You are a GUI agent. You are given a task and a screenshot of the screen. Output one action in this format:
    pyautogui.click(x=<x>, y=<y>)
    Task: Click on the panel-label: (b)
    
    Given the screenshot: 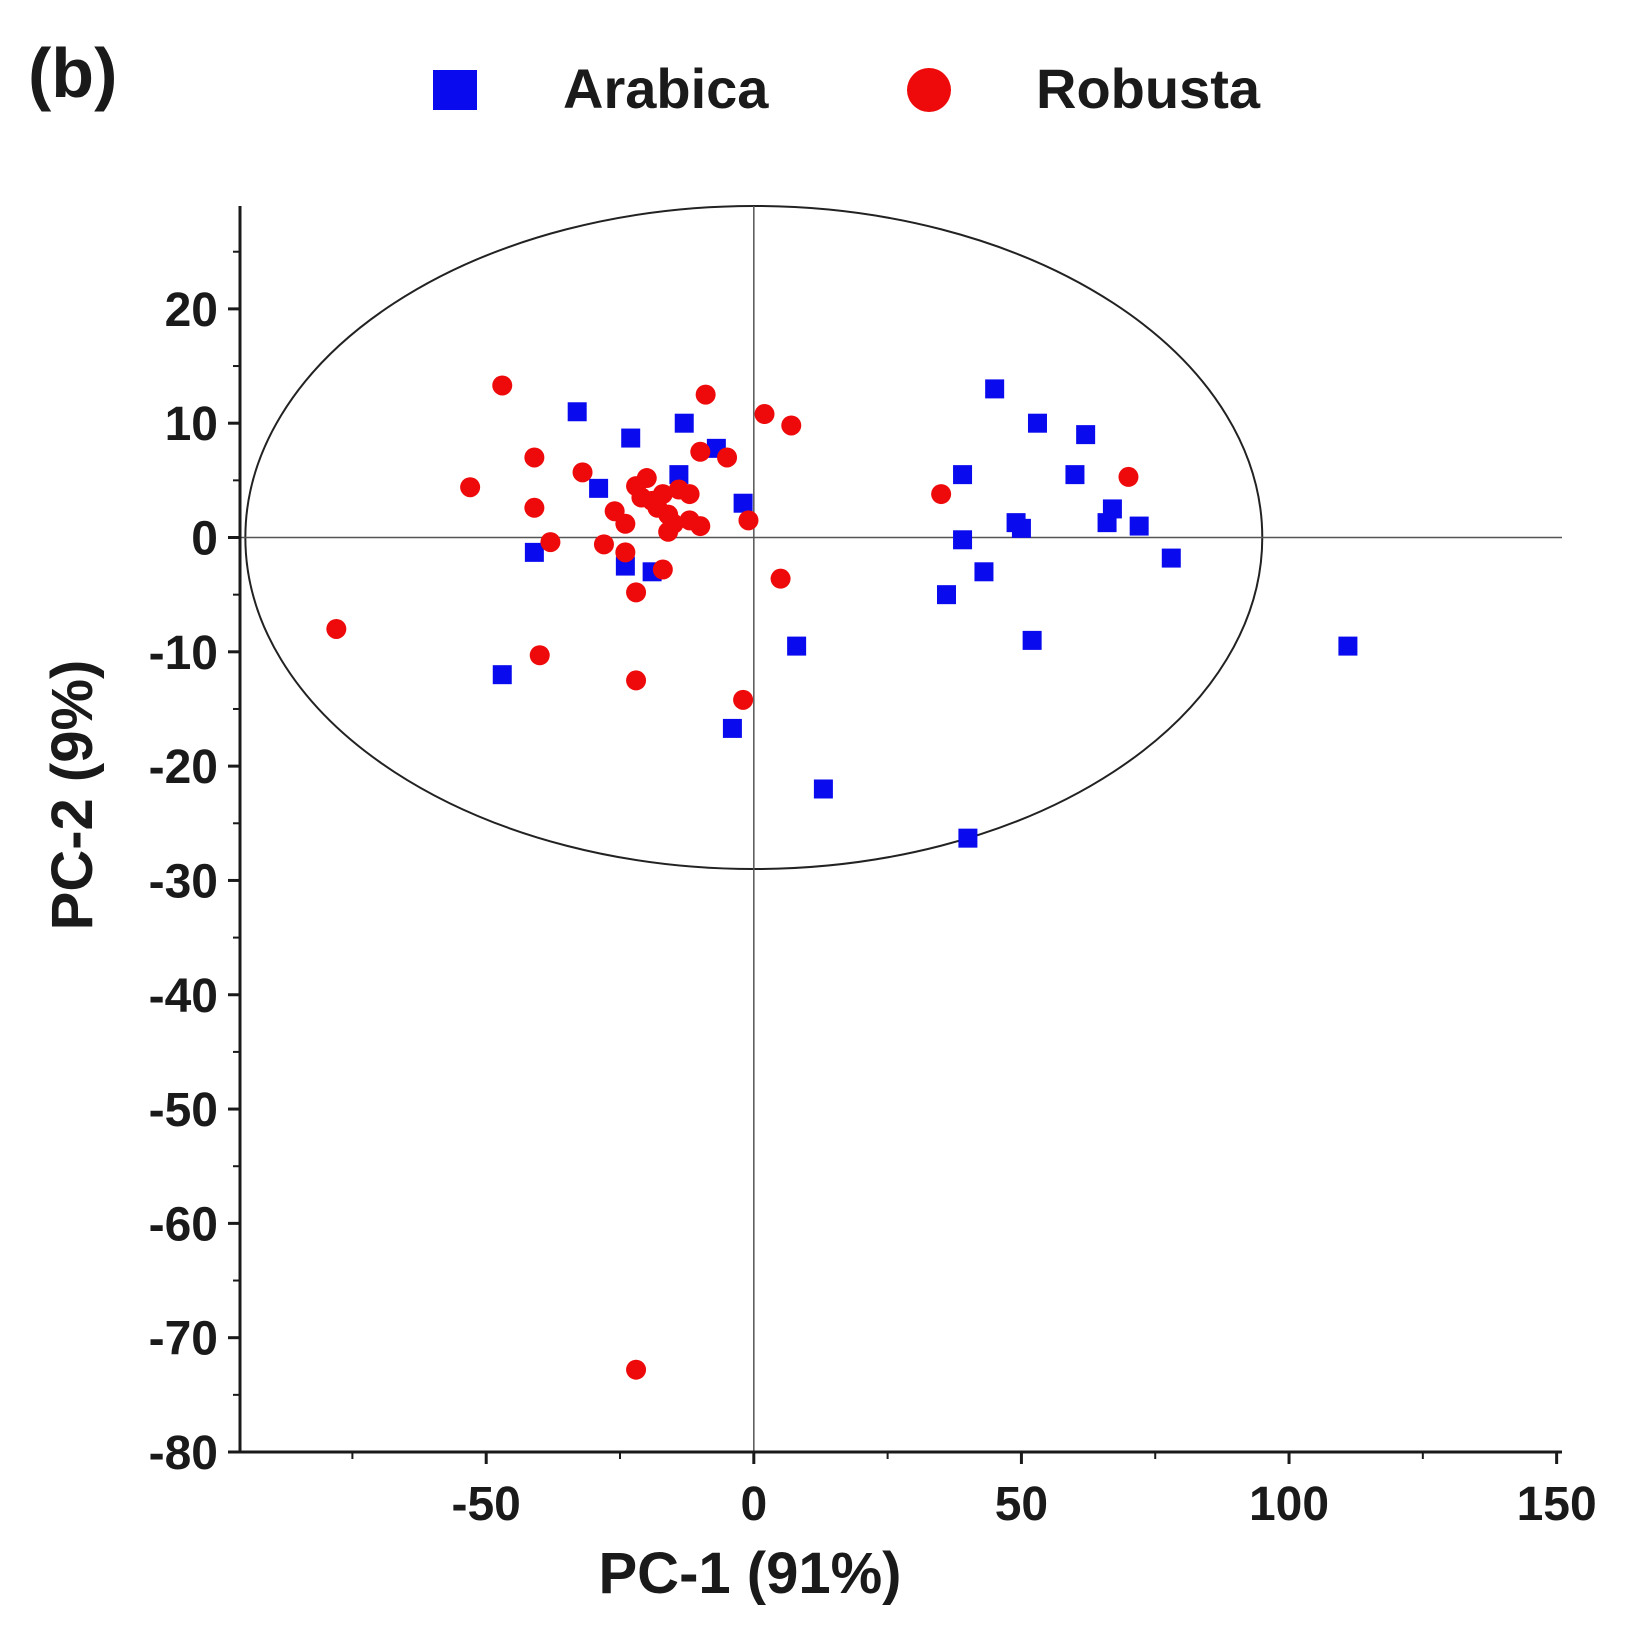 What is the action you would take?
    pyautogui.click(x=72, y=73)
    